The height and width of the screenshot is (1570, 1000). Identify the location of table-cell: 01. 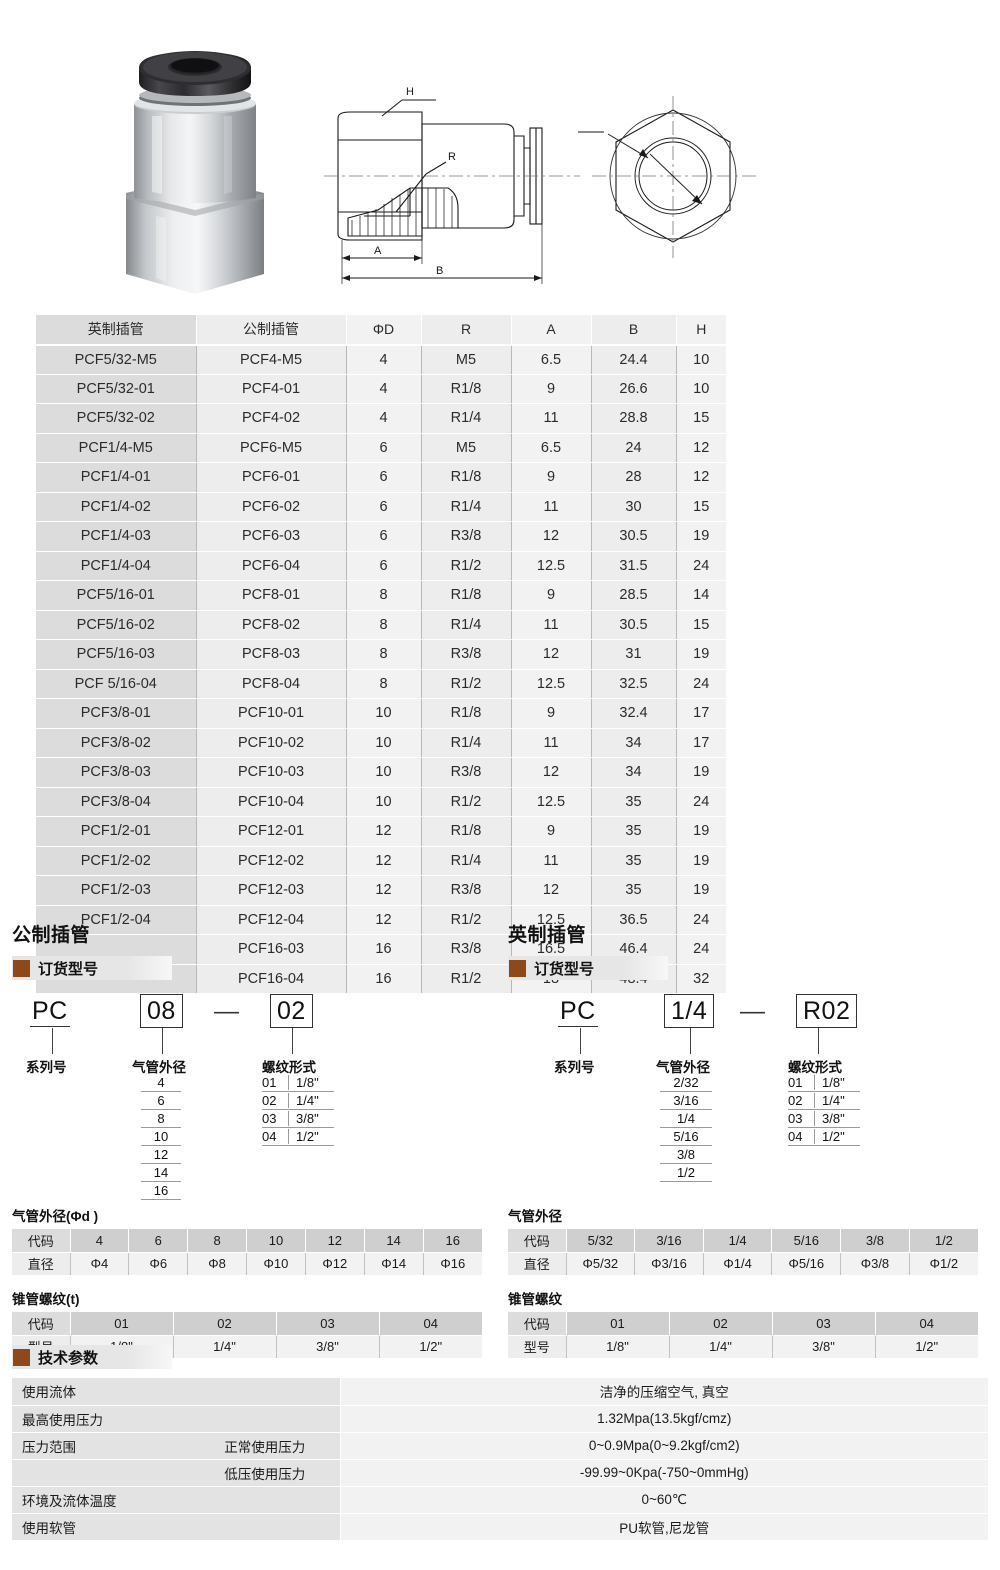
(121, 1324).